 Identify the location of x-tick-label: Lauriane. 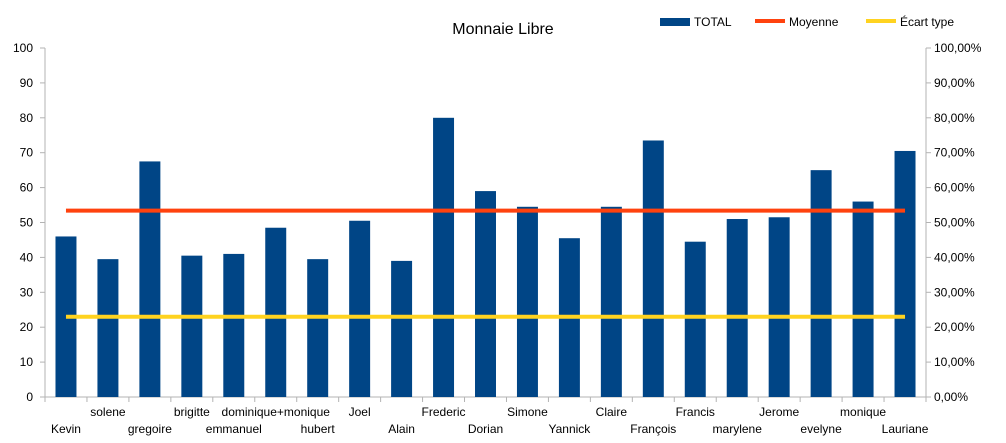
(905, 429).